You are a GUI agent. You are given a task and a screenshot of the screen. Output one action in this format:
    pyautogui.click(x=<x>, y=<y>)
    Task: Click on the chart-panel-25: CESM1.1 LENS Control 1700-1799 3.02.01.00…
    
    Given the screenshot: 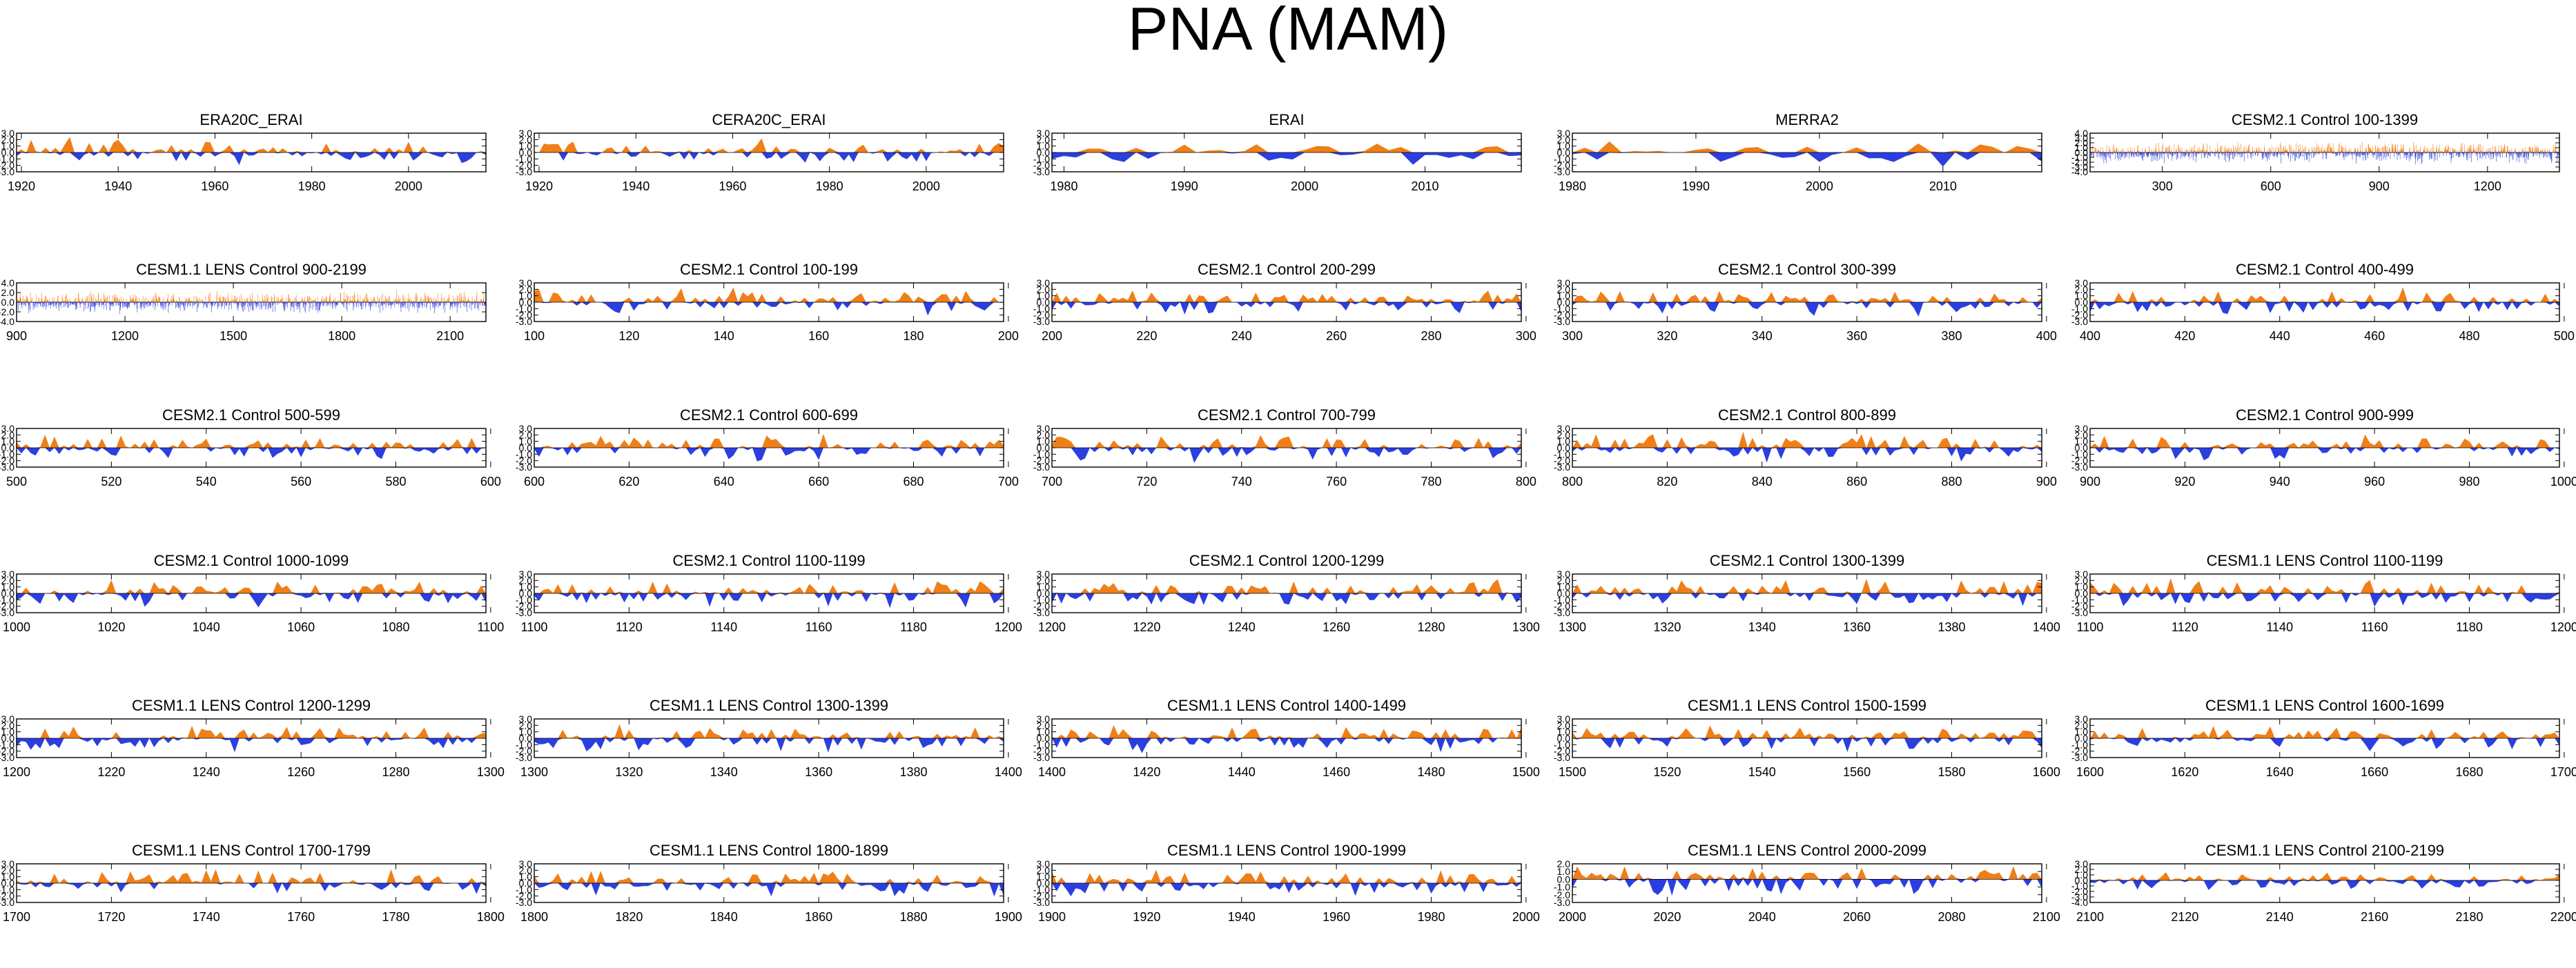 What is the action you would take?
    pyautogui.click(x=252, y=883)
    